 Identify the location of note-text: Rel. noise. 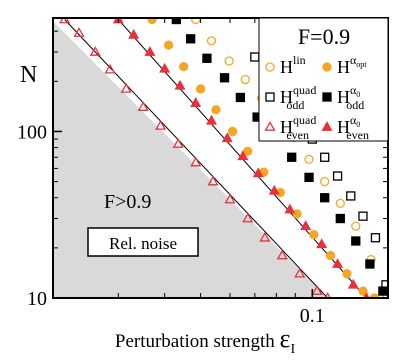
(143, 243).